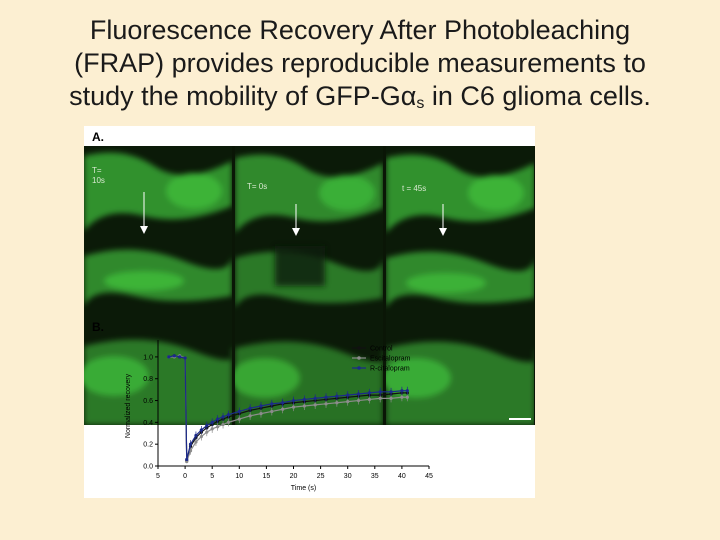 The image size is (720, 540). What do you see at coordinates (148, 467) in the screenshot?
I see `y-tick-label: 0.0` at bounding box center [148, 467].